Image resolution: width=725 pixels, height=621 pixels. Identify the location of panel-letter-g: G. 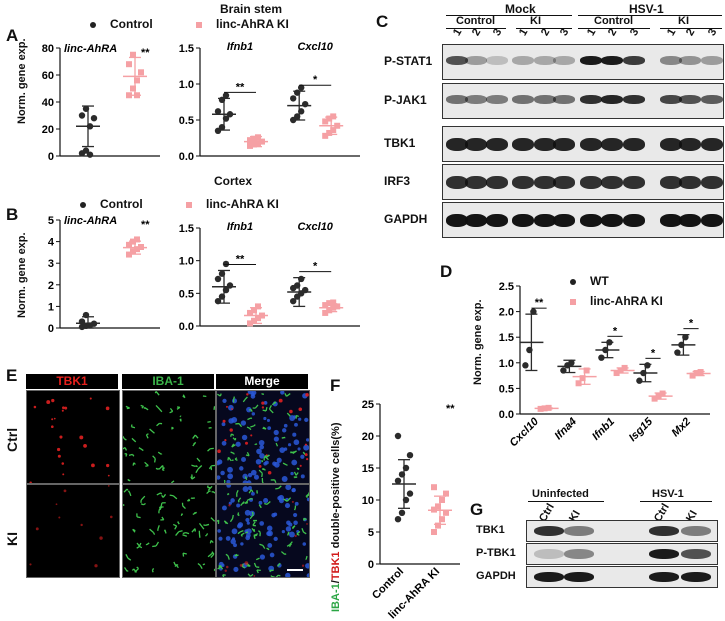
(477, 509).